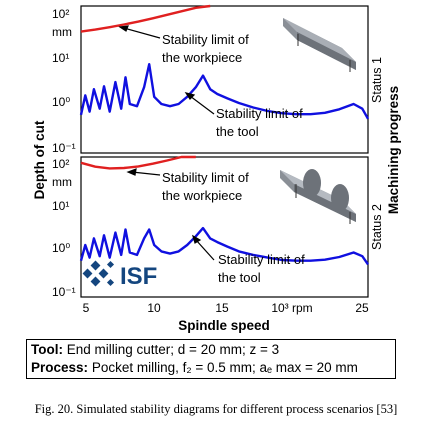 The height and width of the screenshot is (432, 432). What do you see at coordinates (47, 349) in the screenshot?
I see `tool-label: Tool:` at bounding box center [47, 349].